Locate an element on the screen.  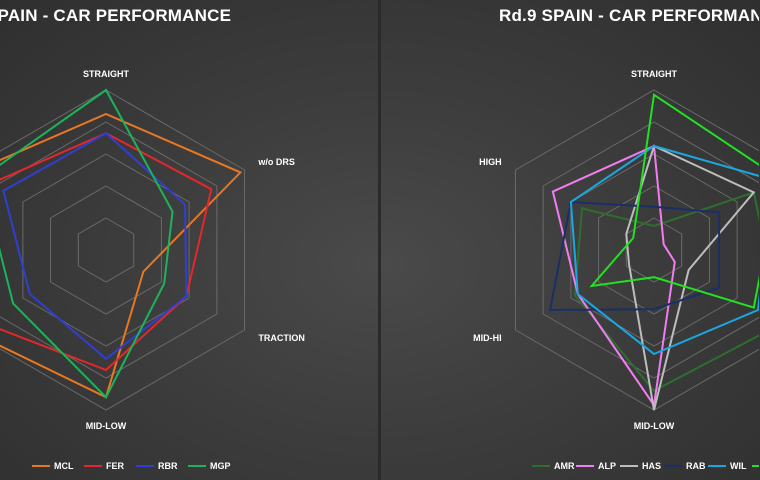
left-legend-label-mgp: MGP is located at coordinates (220, 466).